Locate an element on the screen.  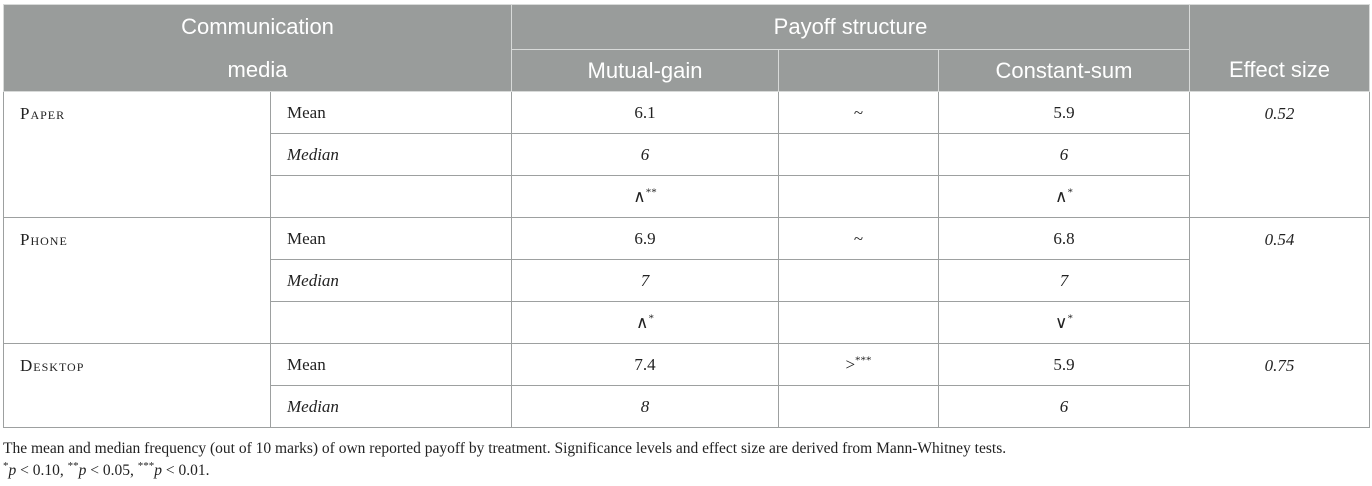
mutual-gain-median: 7 is located at coordinates (645, 280).